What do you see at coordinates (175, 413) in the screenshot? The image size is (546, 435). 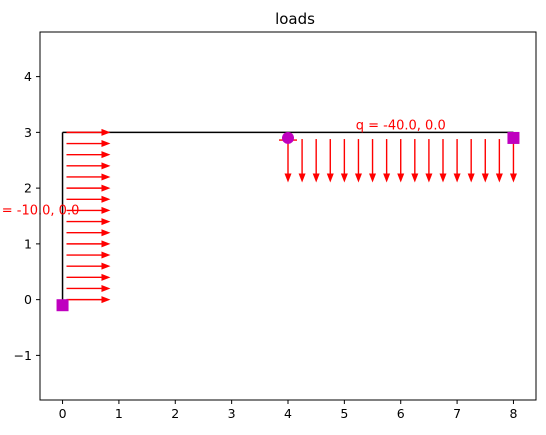 I see `x-tick-label: 2` at bounding box center [175, 413].